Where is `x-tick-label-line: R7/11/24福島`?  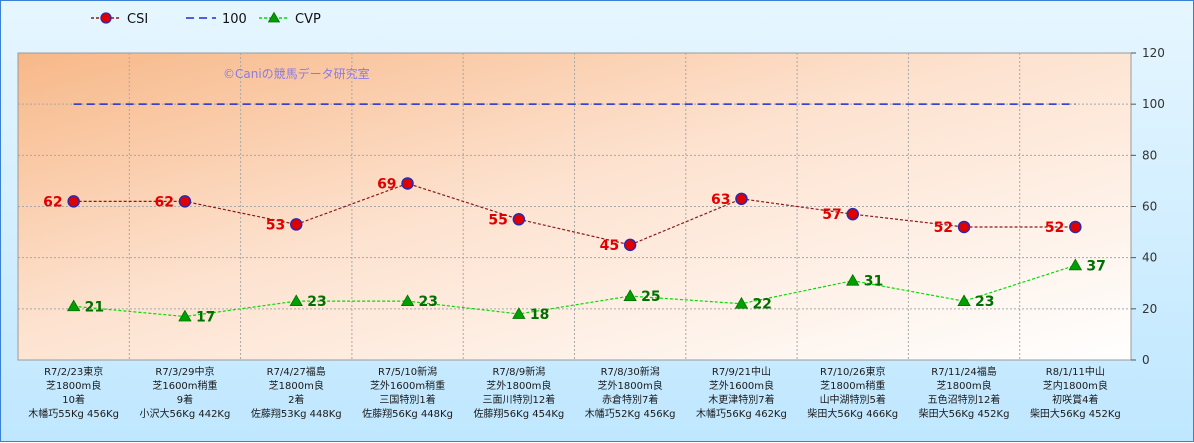
x-tick-label-line: R7/11/24福島 is located at coordinates (964, 371).